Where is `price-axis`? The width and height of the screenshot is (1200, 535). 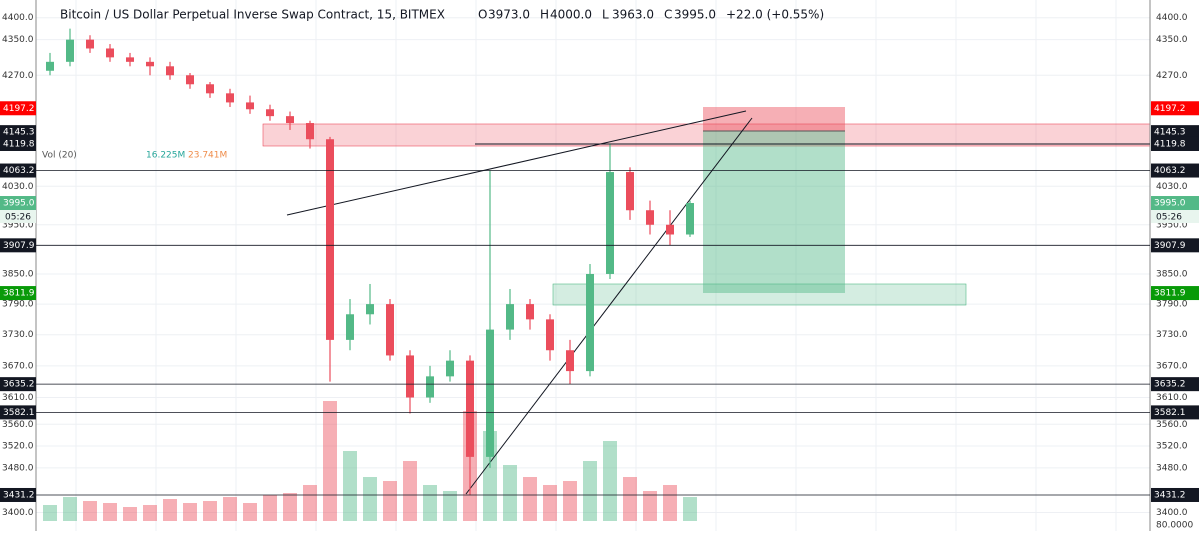
price-axis is located at coordinates (1175, 265).